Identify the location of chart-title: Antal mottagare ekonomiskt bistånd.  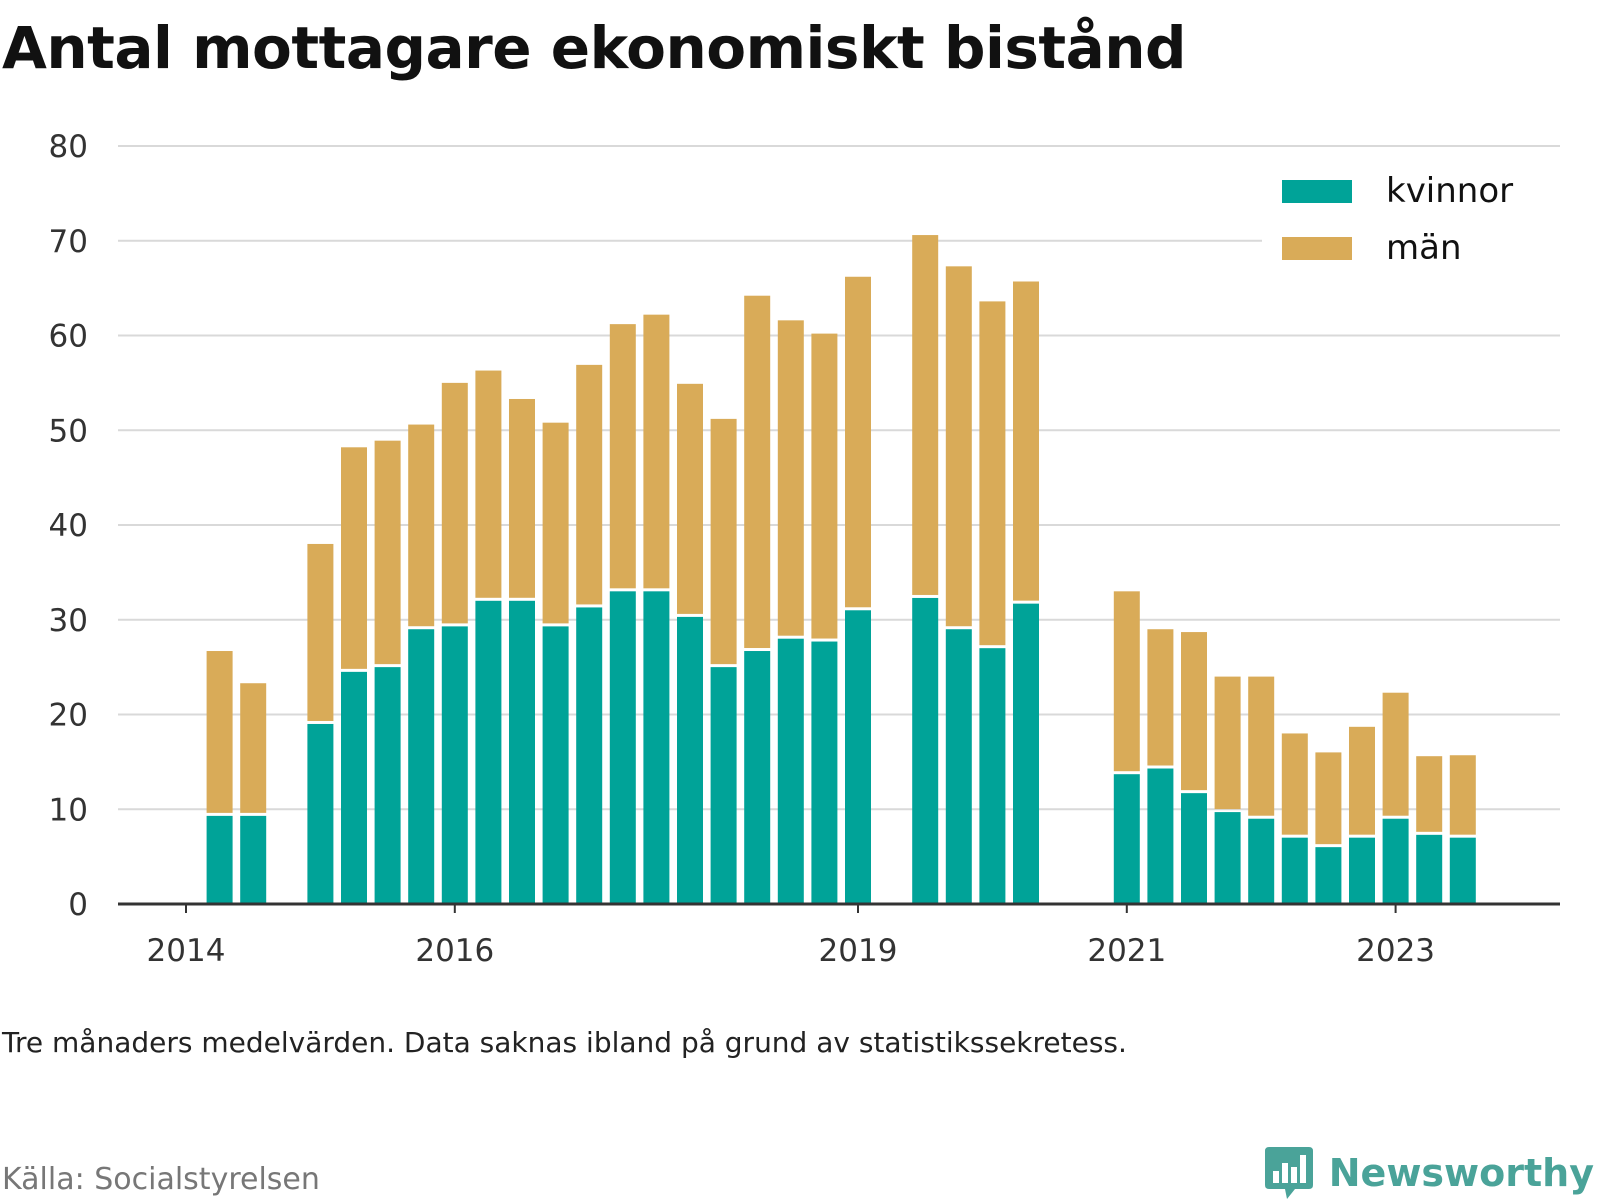
(594, 48).